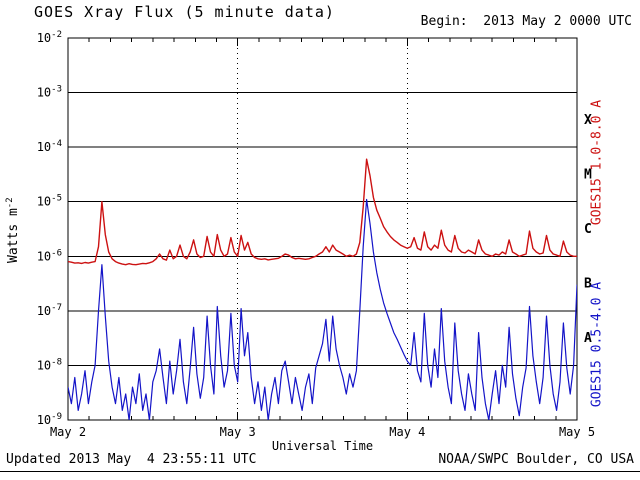  Describe the element at coordinates (597, 344) in the screenshot. I see `goes15-short-label: GOES15 0.5-4.0 A` at that location.